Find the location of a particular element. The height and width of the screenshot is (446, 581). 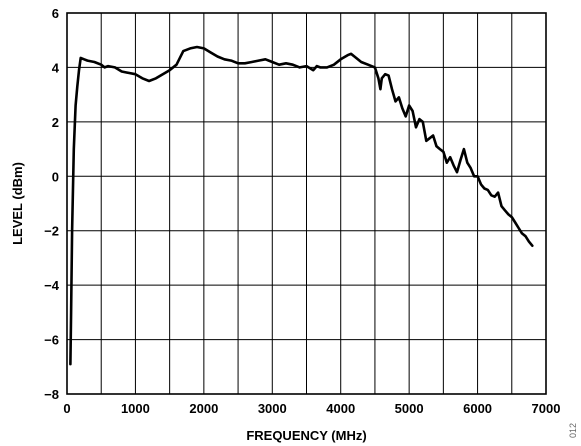

y-axis-title: LEVEL (dBm) is located at coordinates (17, 203).